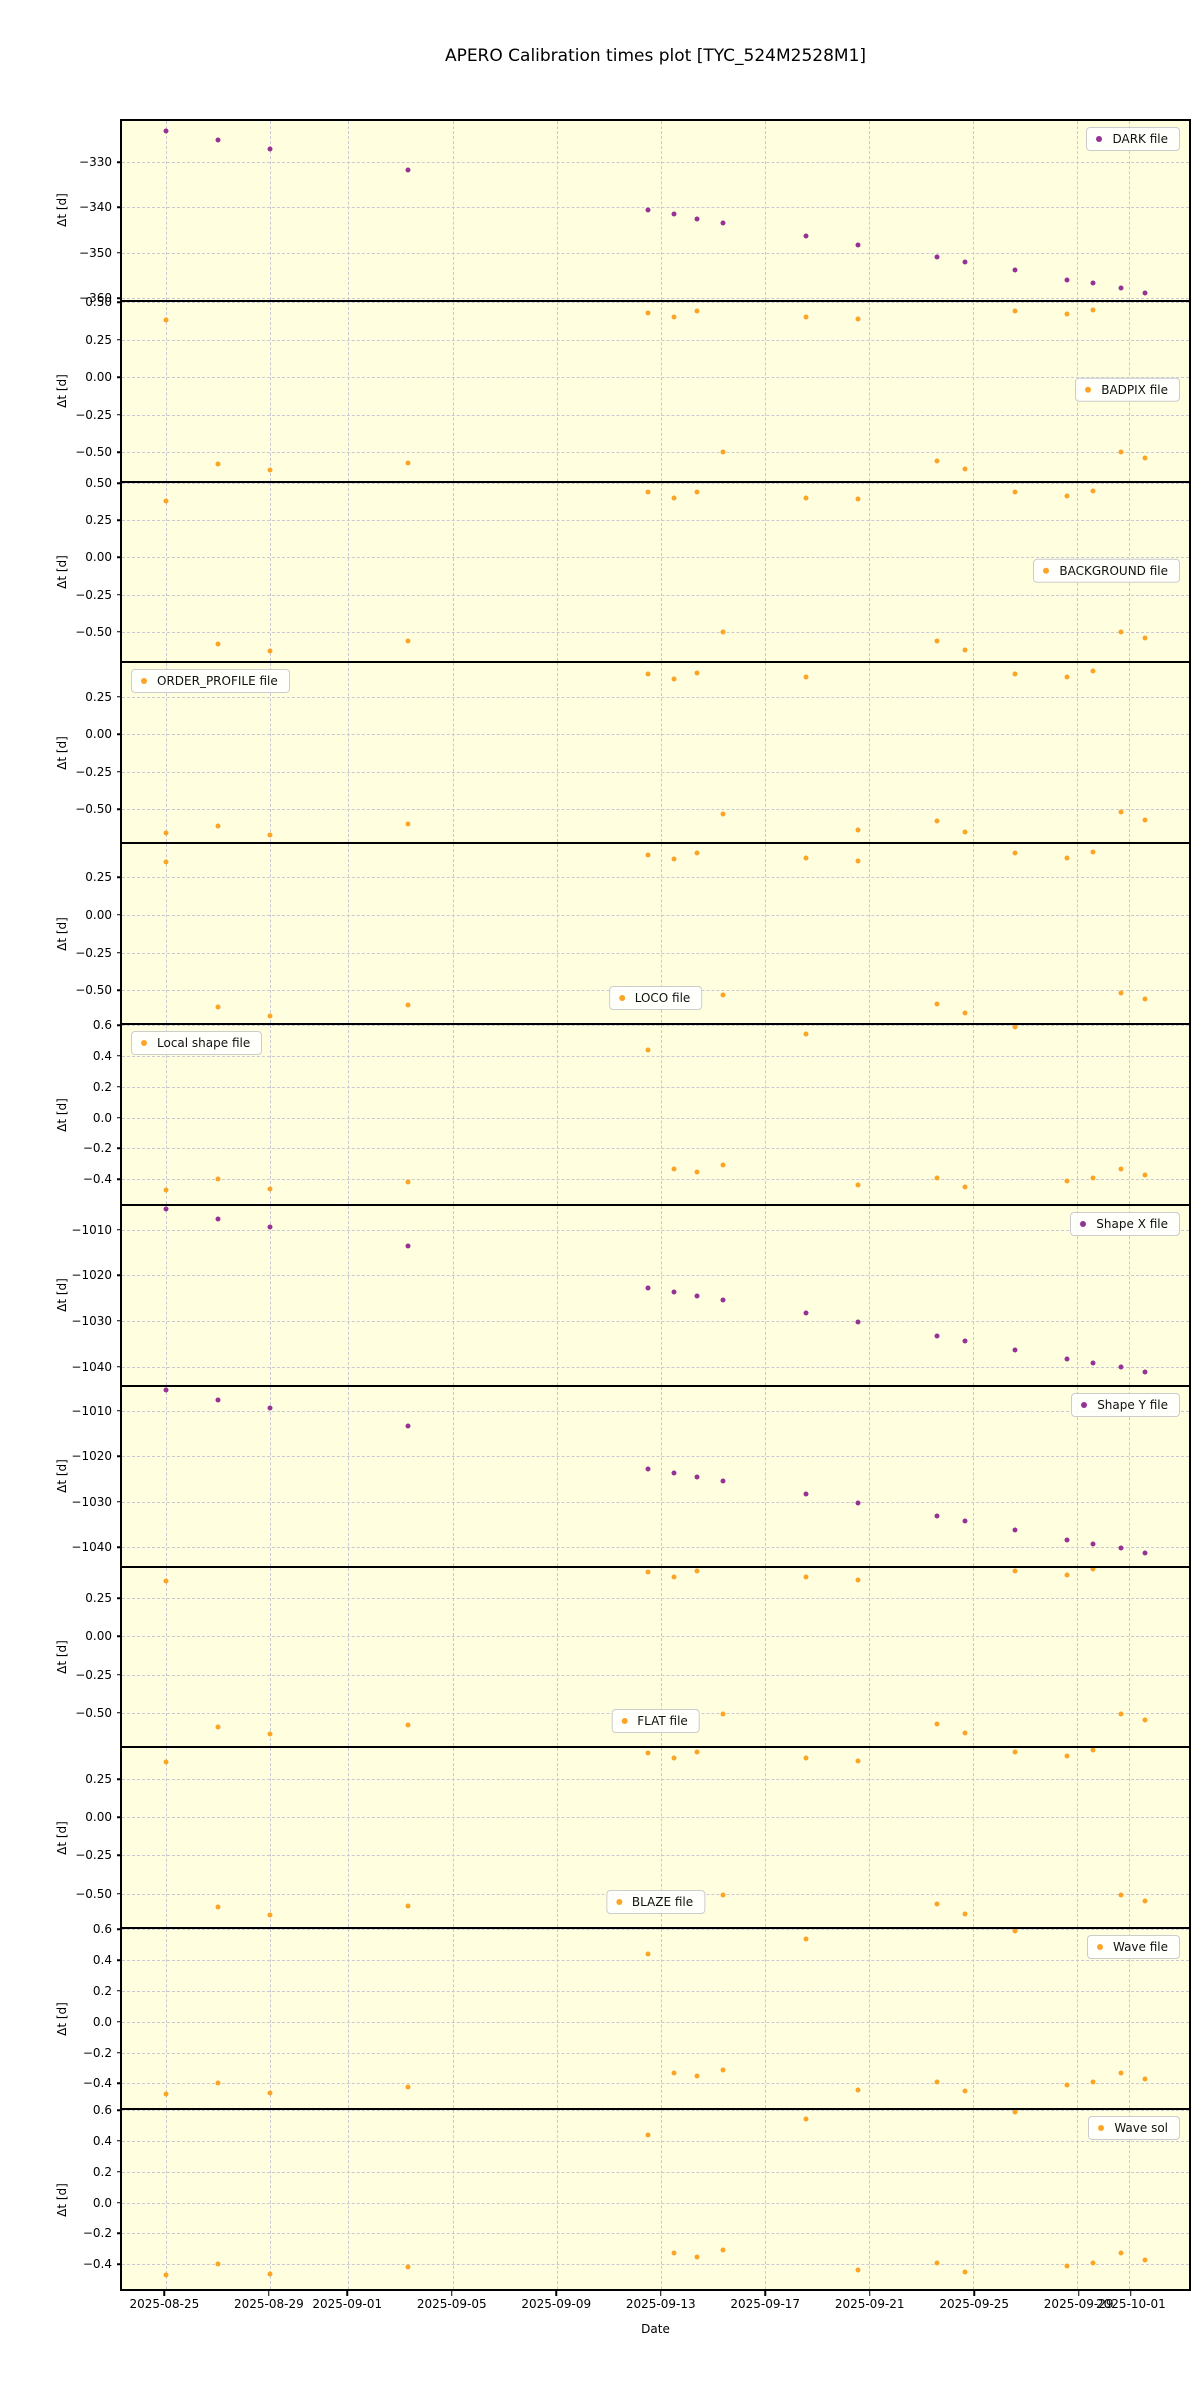 The image size is (1200, 2400). Describe the element at coordinates (91, 1229) in the screenshot. I see `y-tick-label: −1010` at that location.